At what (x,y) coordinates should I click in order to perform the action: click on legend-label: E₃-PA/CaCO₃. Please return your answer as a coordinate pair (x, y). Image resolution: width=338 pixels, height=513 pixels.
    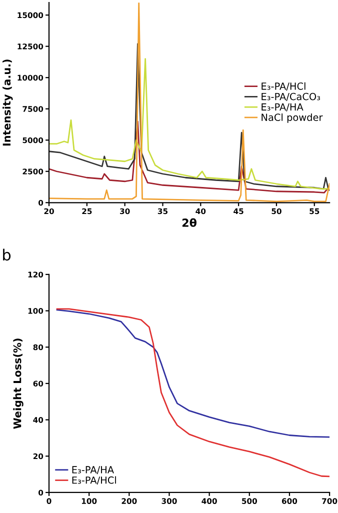
    Looking at the image, I should click on (291, 96).